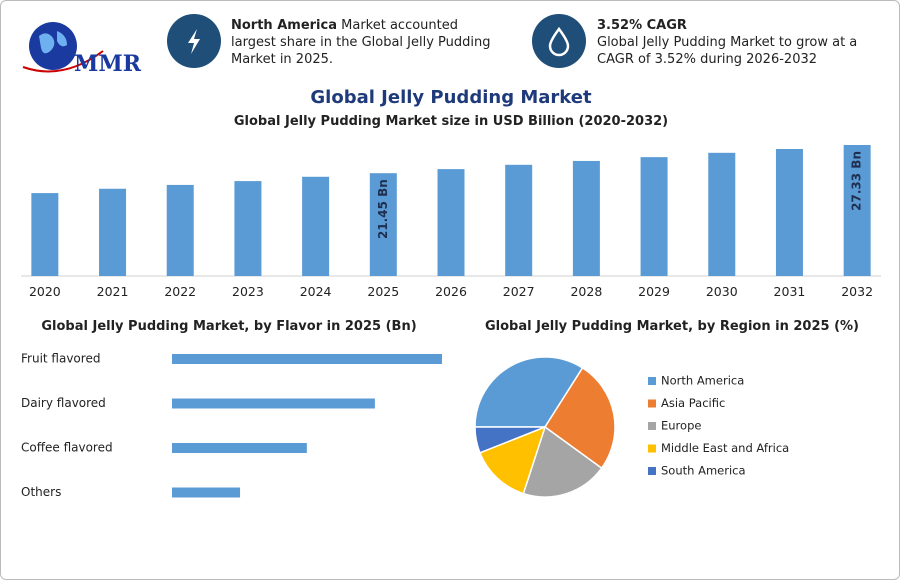 The image size is (900, 580). I want to click on x-tick-label: 2031, so click(790, 291).